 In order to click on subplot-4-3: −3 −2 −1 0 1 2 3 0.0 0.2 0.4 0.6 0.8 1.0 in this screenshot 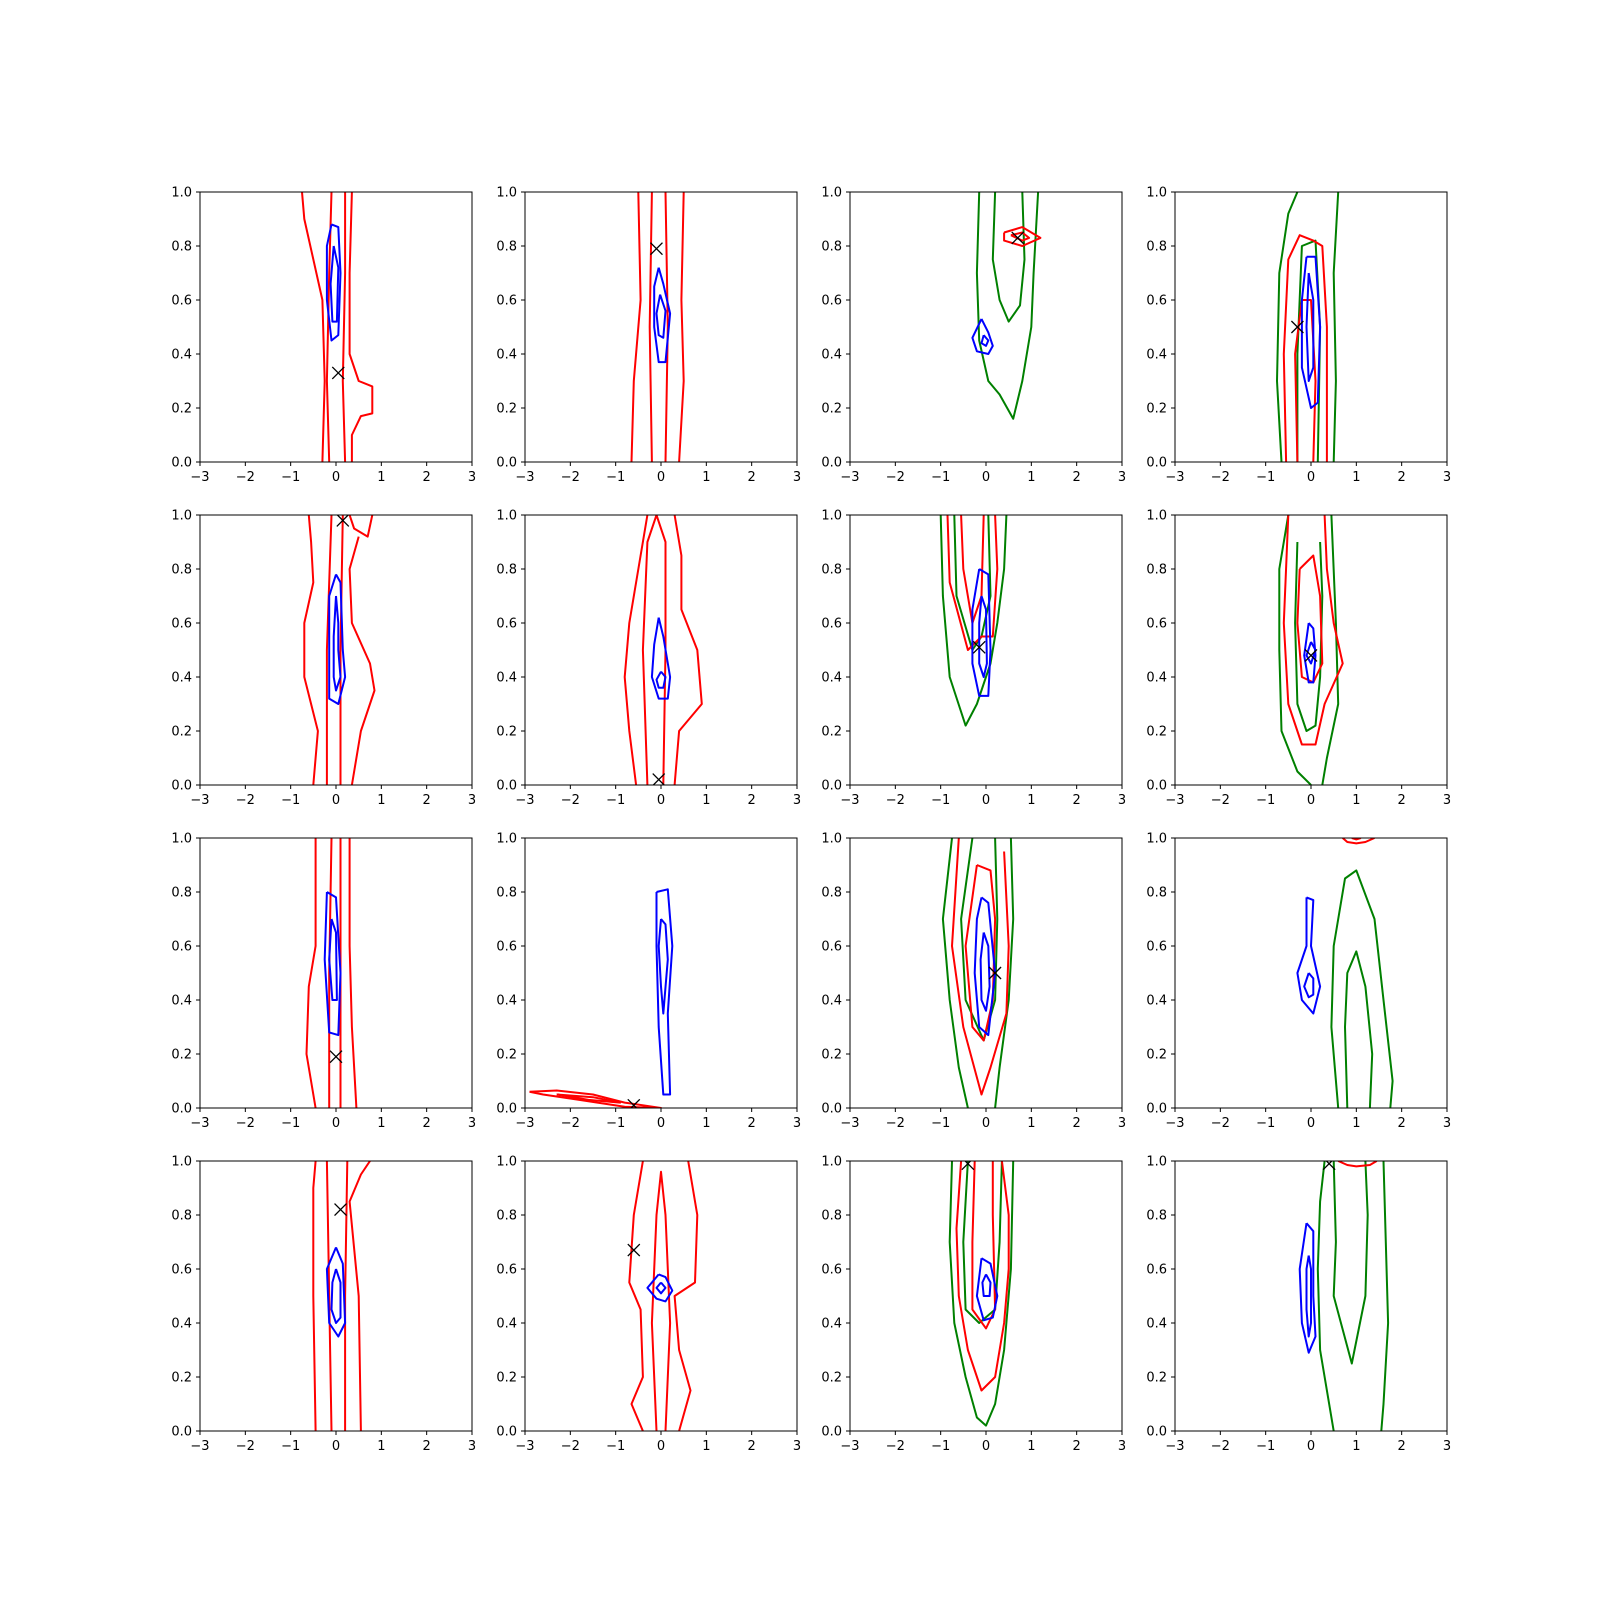, I will do `click(973, 1305)`.